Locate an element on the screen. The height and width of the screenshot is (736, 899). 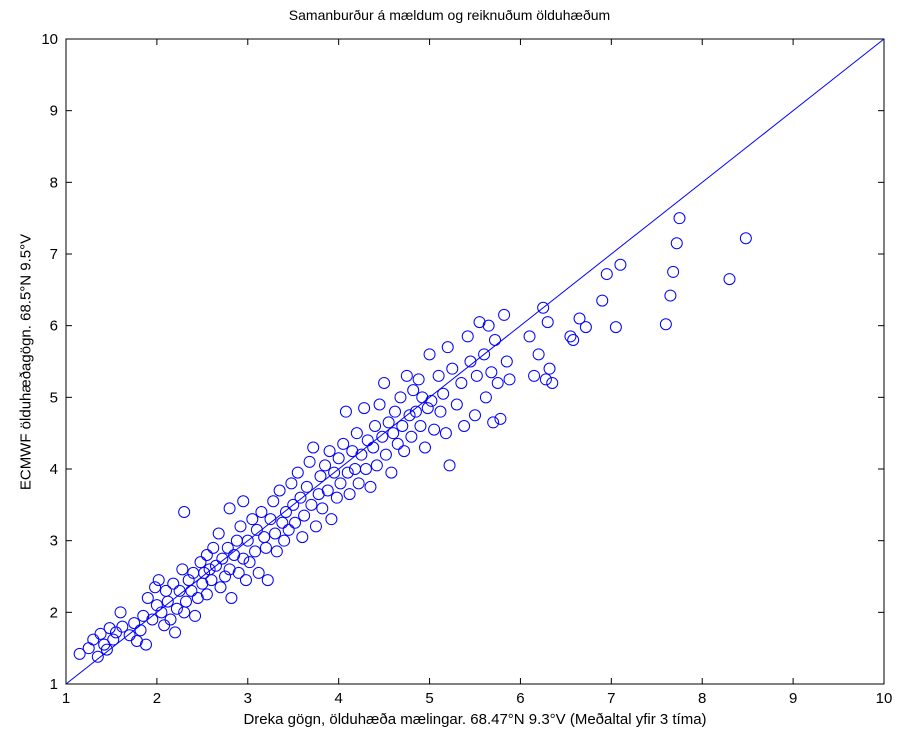
y-tick-label: 2 is located at coordinates (54, 612).